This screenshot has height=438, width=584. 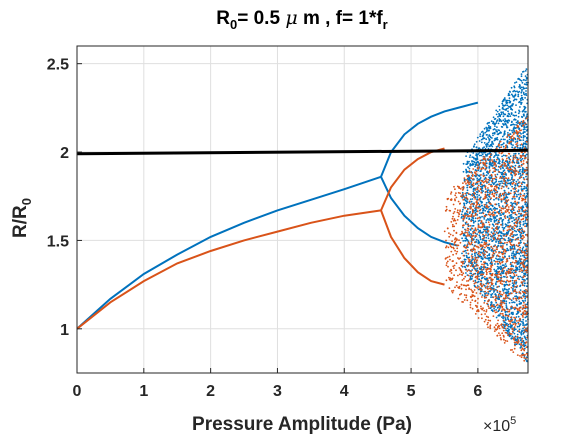 What do you see at coordinates (64, 153) in the screenshot?
I see `y-tick-label: 2` at bounding box center [64, 153].